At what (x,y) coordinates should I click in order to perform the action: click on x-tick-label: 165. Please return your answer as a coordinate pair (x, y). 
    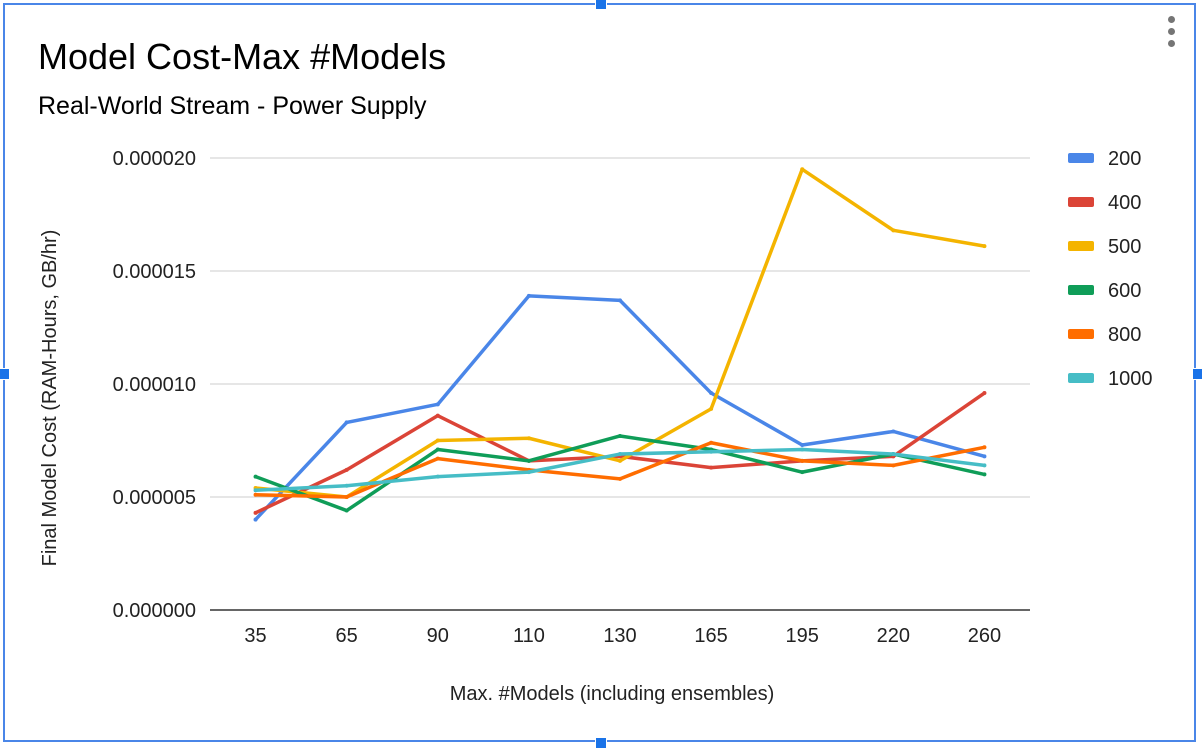
    Looking at the image, I should click on (710, 636).